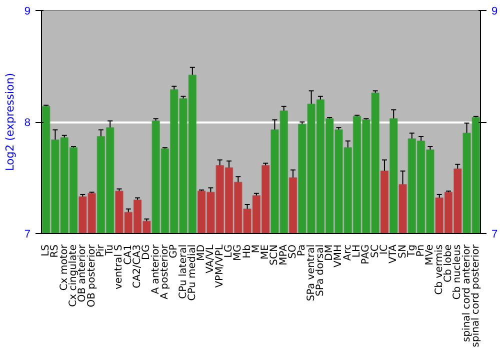 The width and height of the screenshot is (500, 350). I want to click on x-tick-label: M, so click(256, 249).